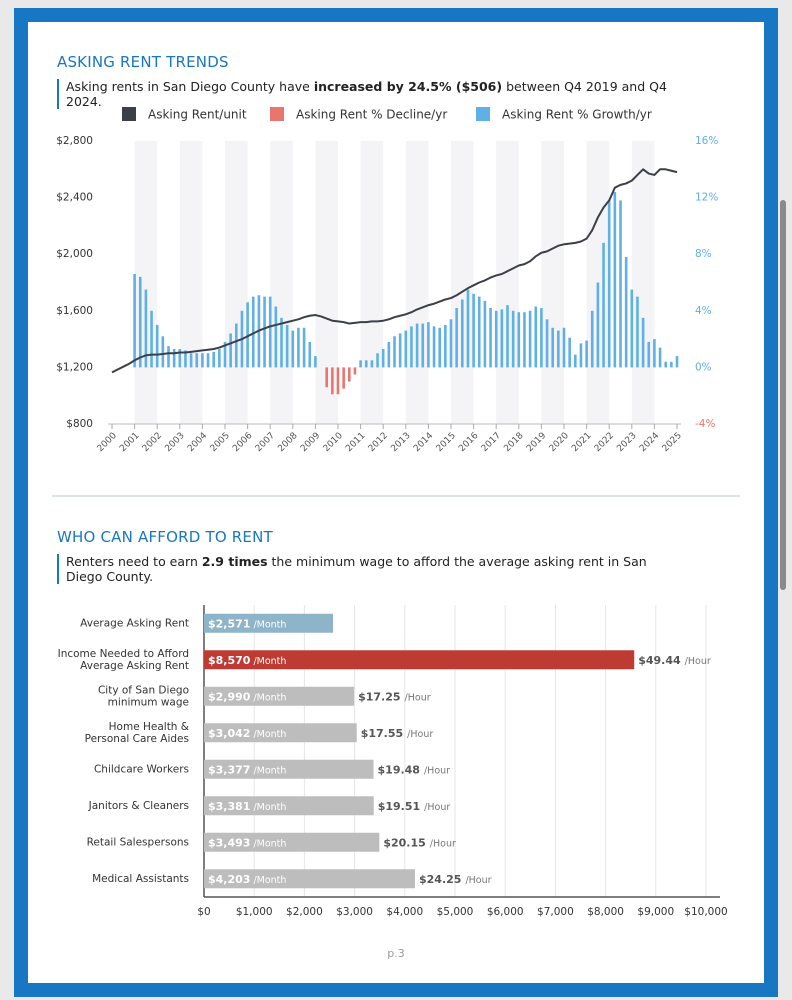  Describe the element at coordinates (705, 424) in the screenshot. I see `y2-tick-label: -4%` at that location.